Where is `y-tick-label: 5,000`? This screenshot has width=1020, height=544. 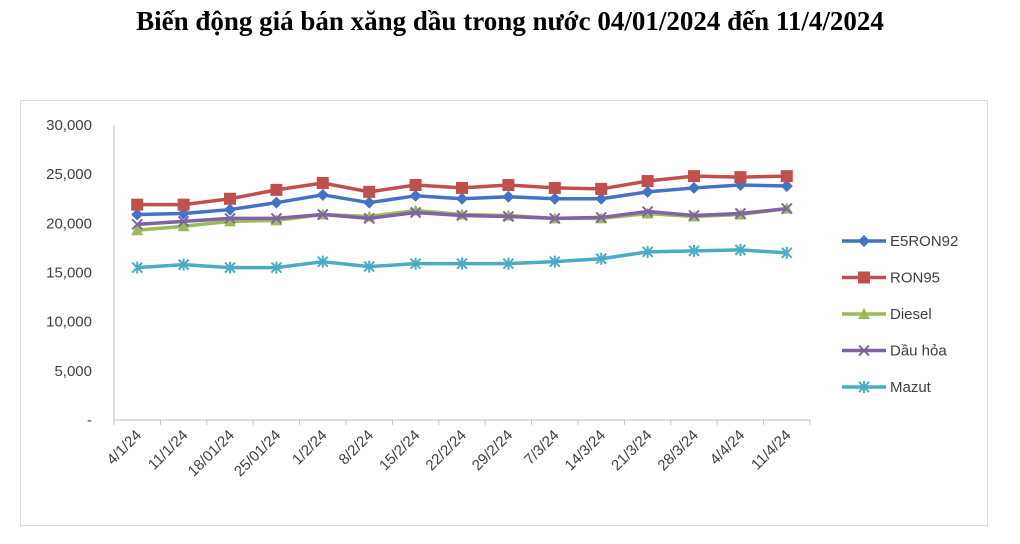 y-tick-label: 5,000 is located at coordinates (73, 371).